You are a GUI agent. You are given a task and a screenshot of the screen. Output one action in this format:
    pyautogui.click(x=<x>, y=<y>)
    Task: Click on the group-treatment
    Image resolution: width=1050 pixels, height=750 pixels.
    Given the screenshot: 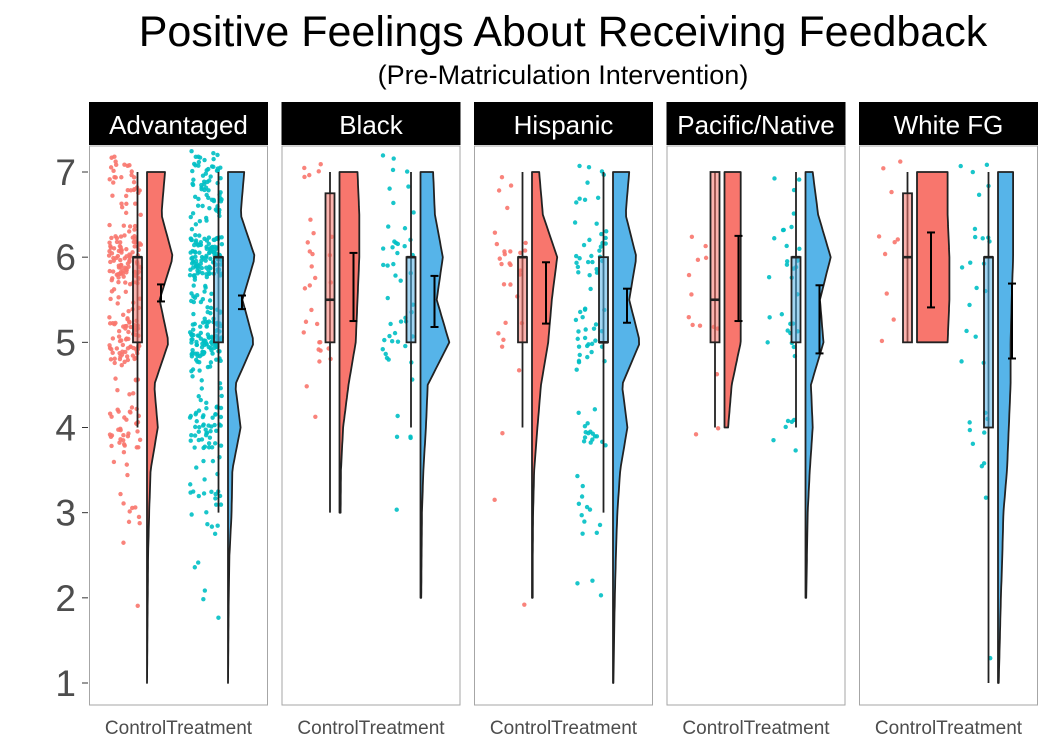 What is the action you would take?
    pyautogui.click(x=415, y=376)
    